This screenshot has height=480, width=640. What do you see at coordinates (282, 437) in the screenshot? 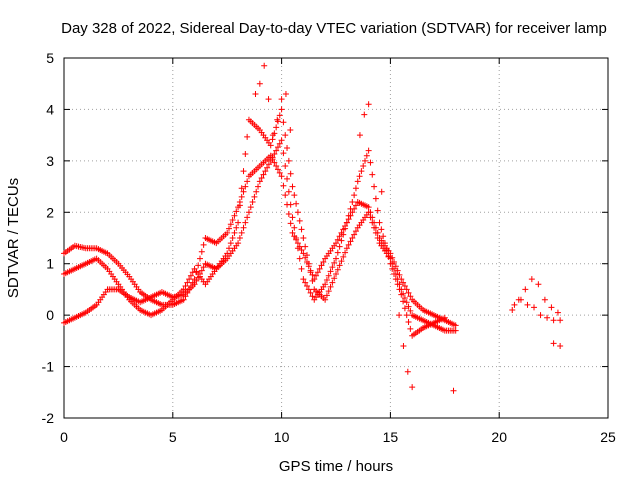
I see `x-tick-label: 10` at bounding box center [282, 437].